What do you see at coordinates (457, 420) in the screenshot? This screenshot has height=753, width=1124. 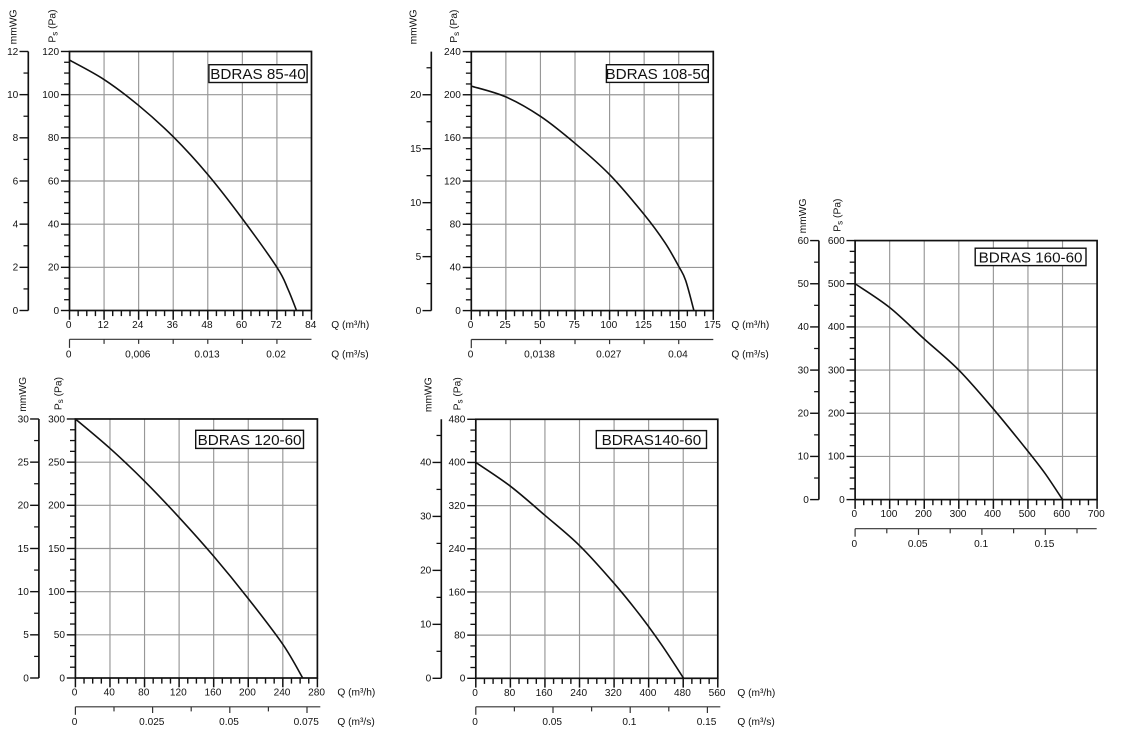 I see `svg-text: 480` at bounding box center [457, 420].